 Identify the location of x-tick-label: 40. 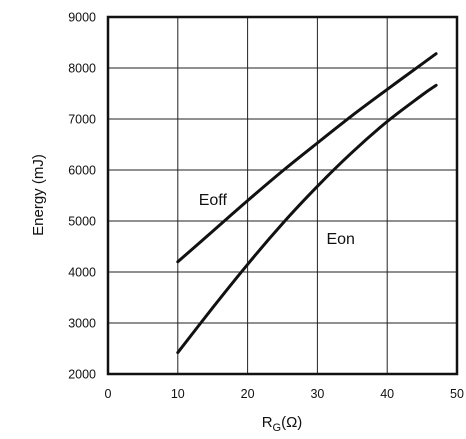
(387, 394).